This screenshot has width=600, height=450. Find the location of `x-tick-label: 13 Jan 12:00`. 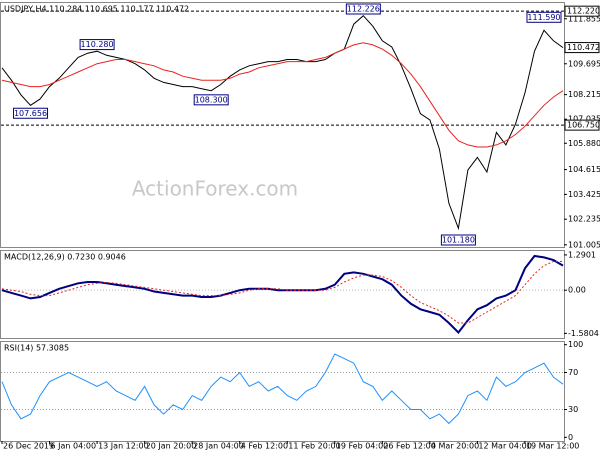

x-tick-label: 13 Jan 12:00 is located at coordinates (123, 446).